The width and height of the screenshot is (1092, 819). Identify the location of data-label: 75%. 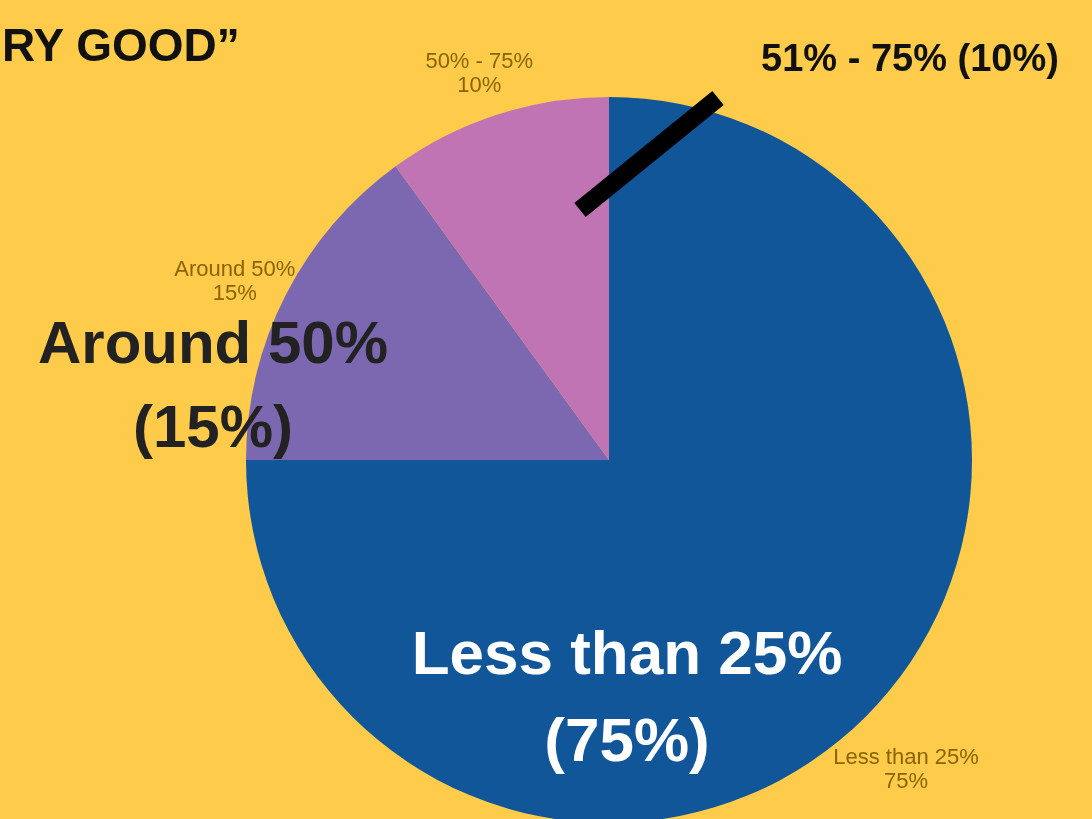
(906, 780).